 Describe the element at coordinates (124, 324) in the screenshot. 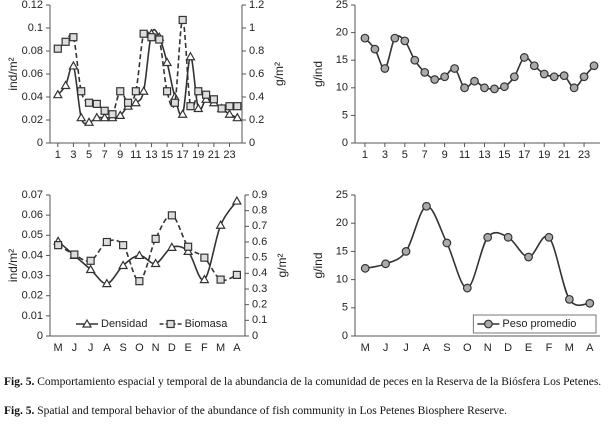

I see `legend-label: Densidad` at that location.